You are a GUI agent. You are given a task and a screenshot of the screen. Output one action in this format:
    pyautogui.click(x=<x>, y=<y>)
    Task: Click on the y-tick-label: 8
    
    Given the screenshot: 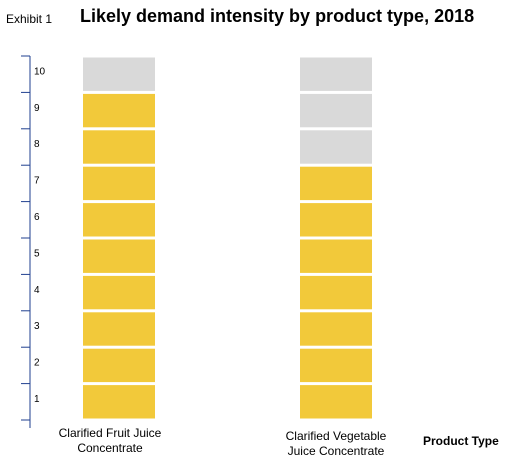 What is the action you would take?
    pyautogui.click(x=37, y=144)
    